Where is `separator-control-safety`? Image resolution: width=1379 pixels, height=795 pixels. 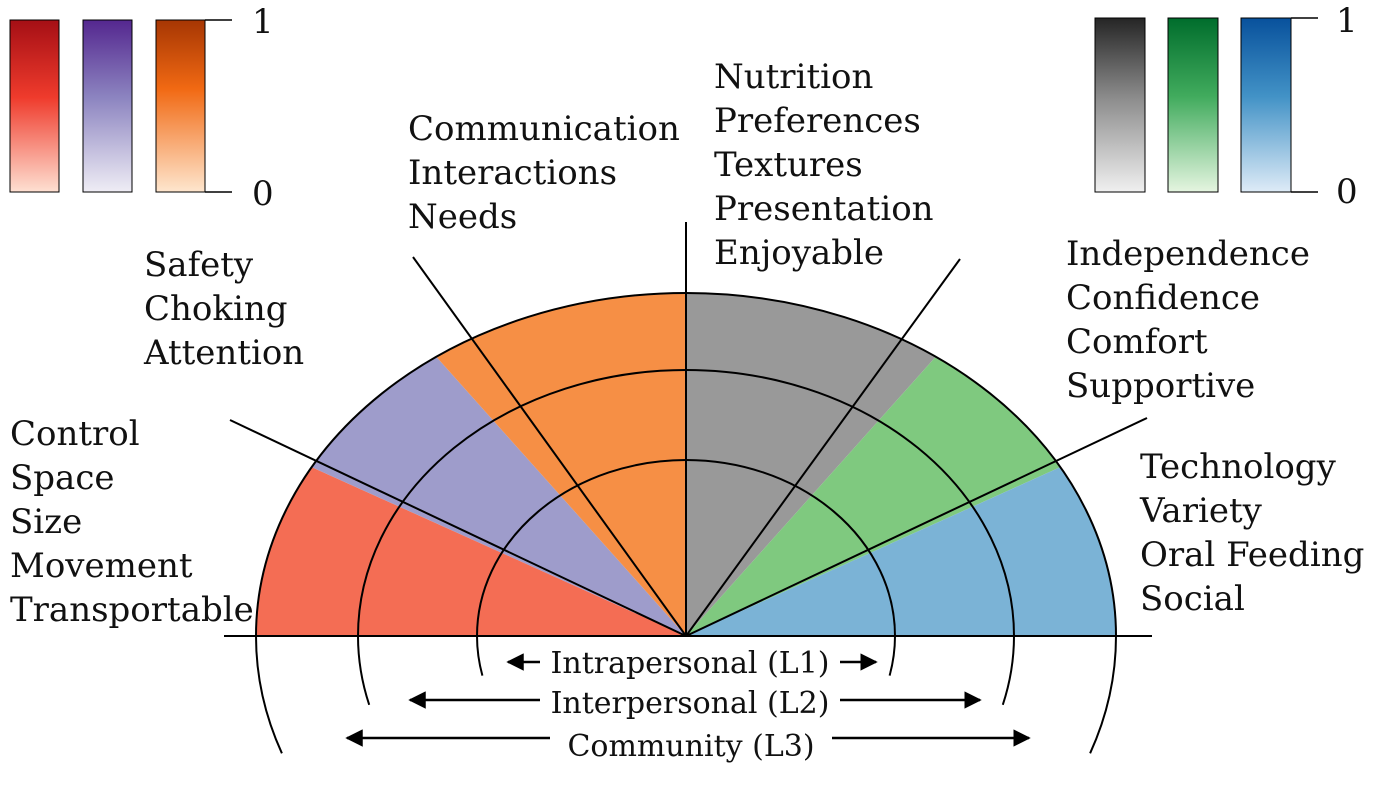
separator-control-safety is located at coordinates (458, 528).